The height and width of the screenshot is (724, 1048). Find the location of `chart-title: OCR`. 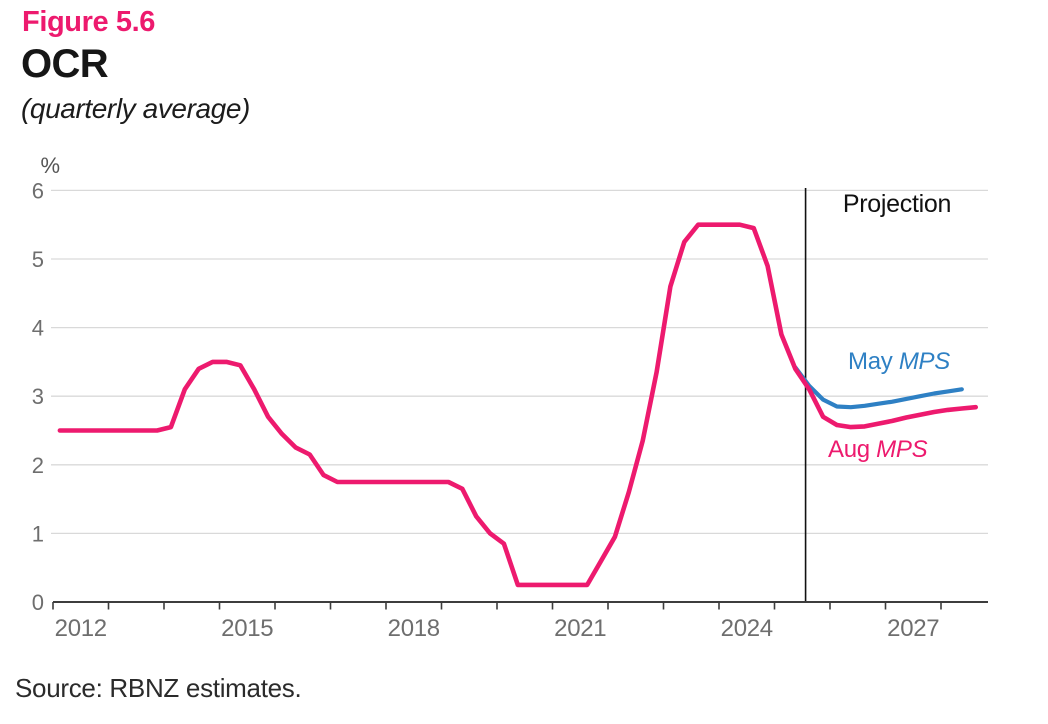

chart-title: OCR is located at coordinates (65, 64).